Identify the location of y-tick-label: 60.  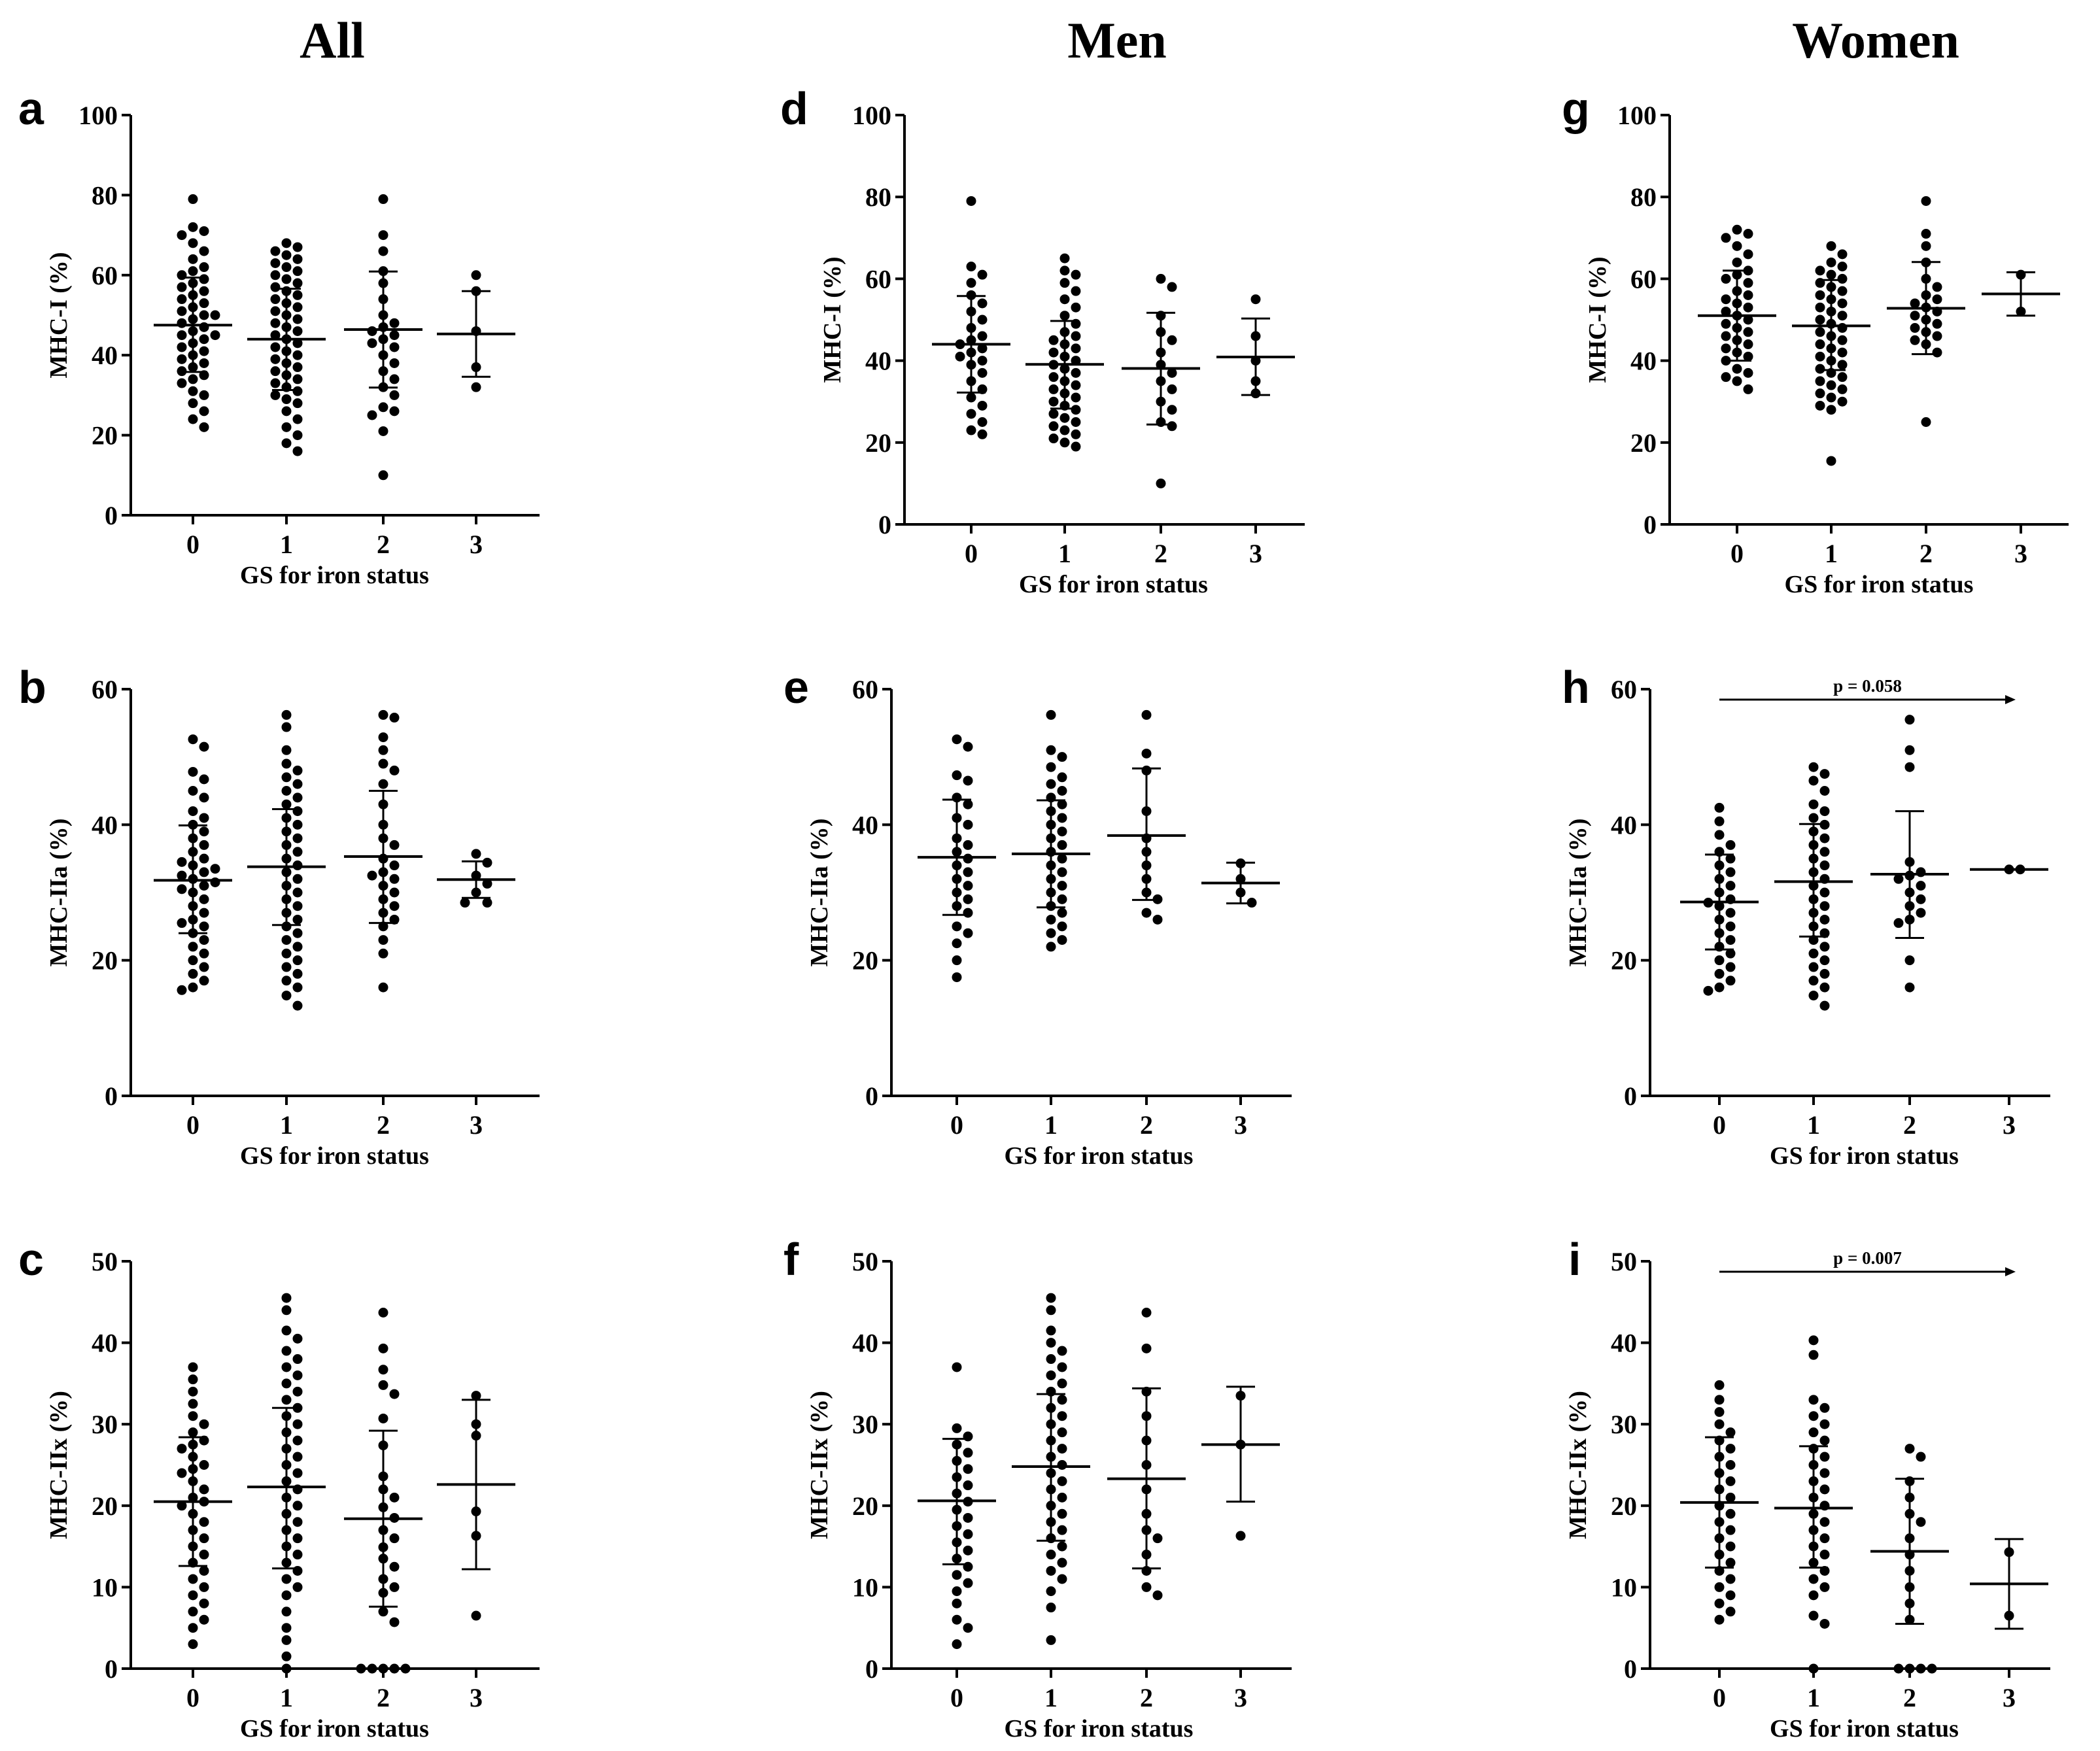
(105, 689).